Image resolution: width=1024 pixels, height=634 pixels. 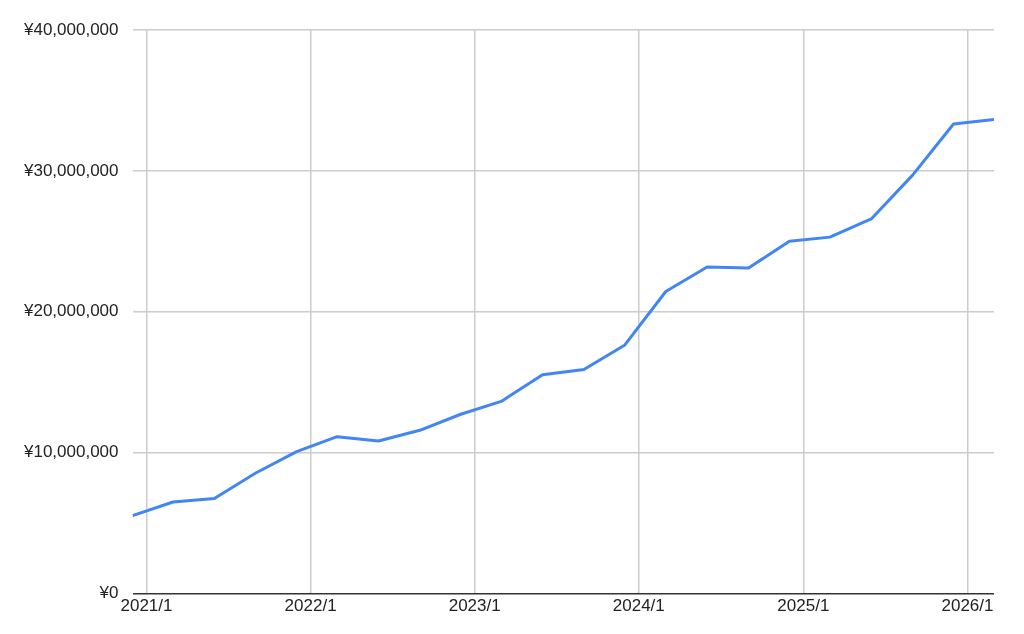 What do you see at coordinates (70, 311) in the screenshot?
I see `y-tick-label: ¥20,000,000` at bounding box center [70, 311].